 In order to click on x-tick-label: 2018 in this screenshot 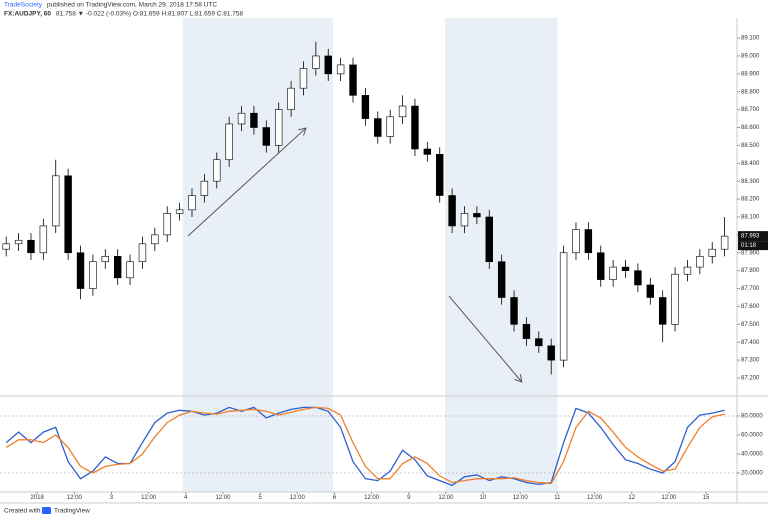, I will do `click(37, 498)`.